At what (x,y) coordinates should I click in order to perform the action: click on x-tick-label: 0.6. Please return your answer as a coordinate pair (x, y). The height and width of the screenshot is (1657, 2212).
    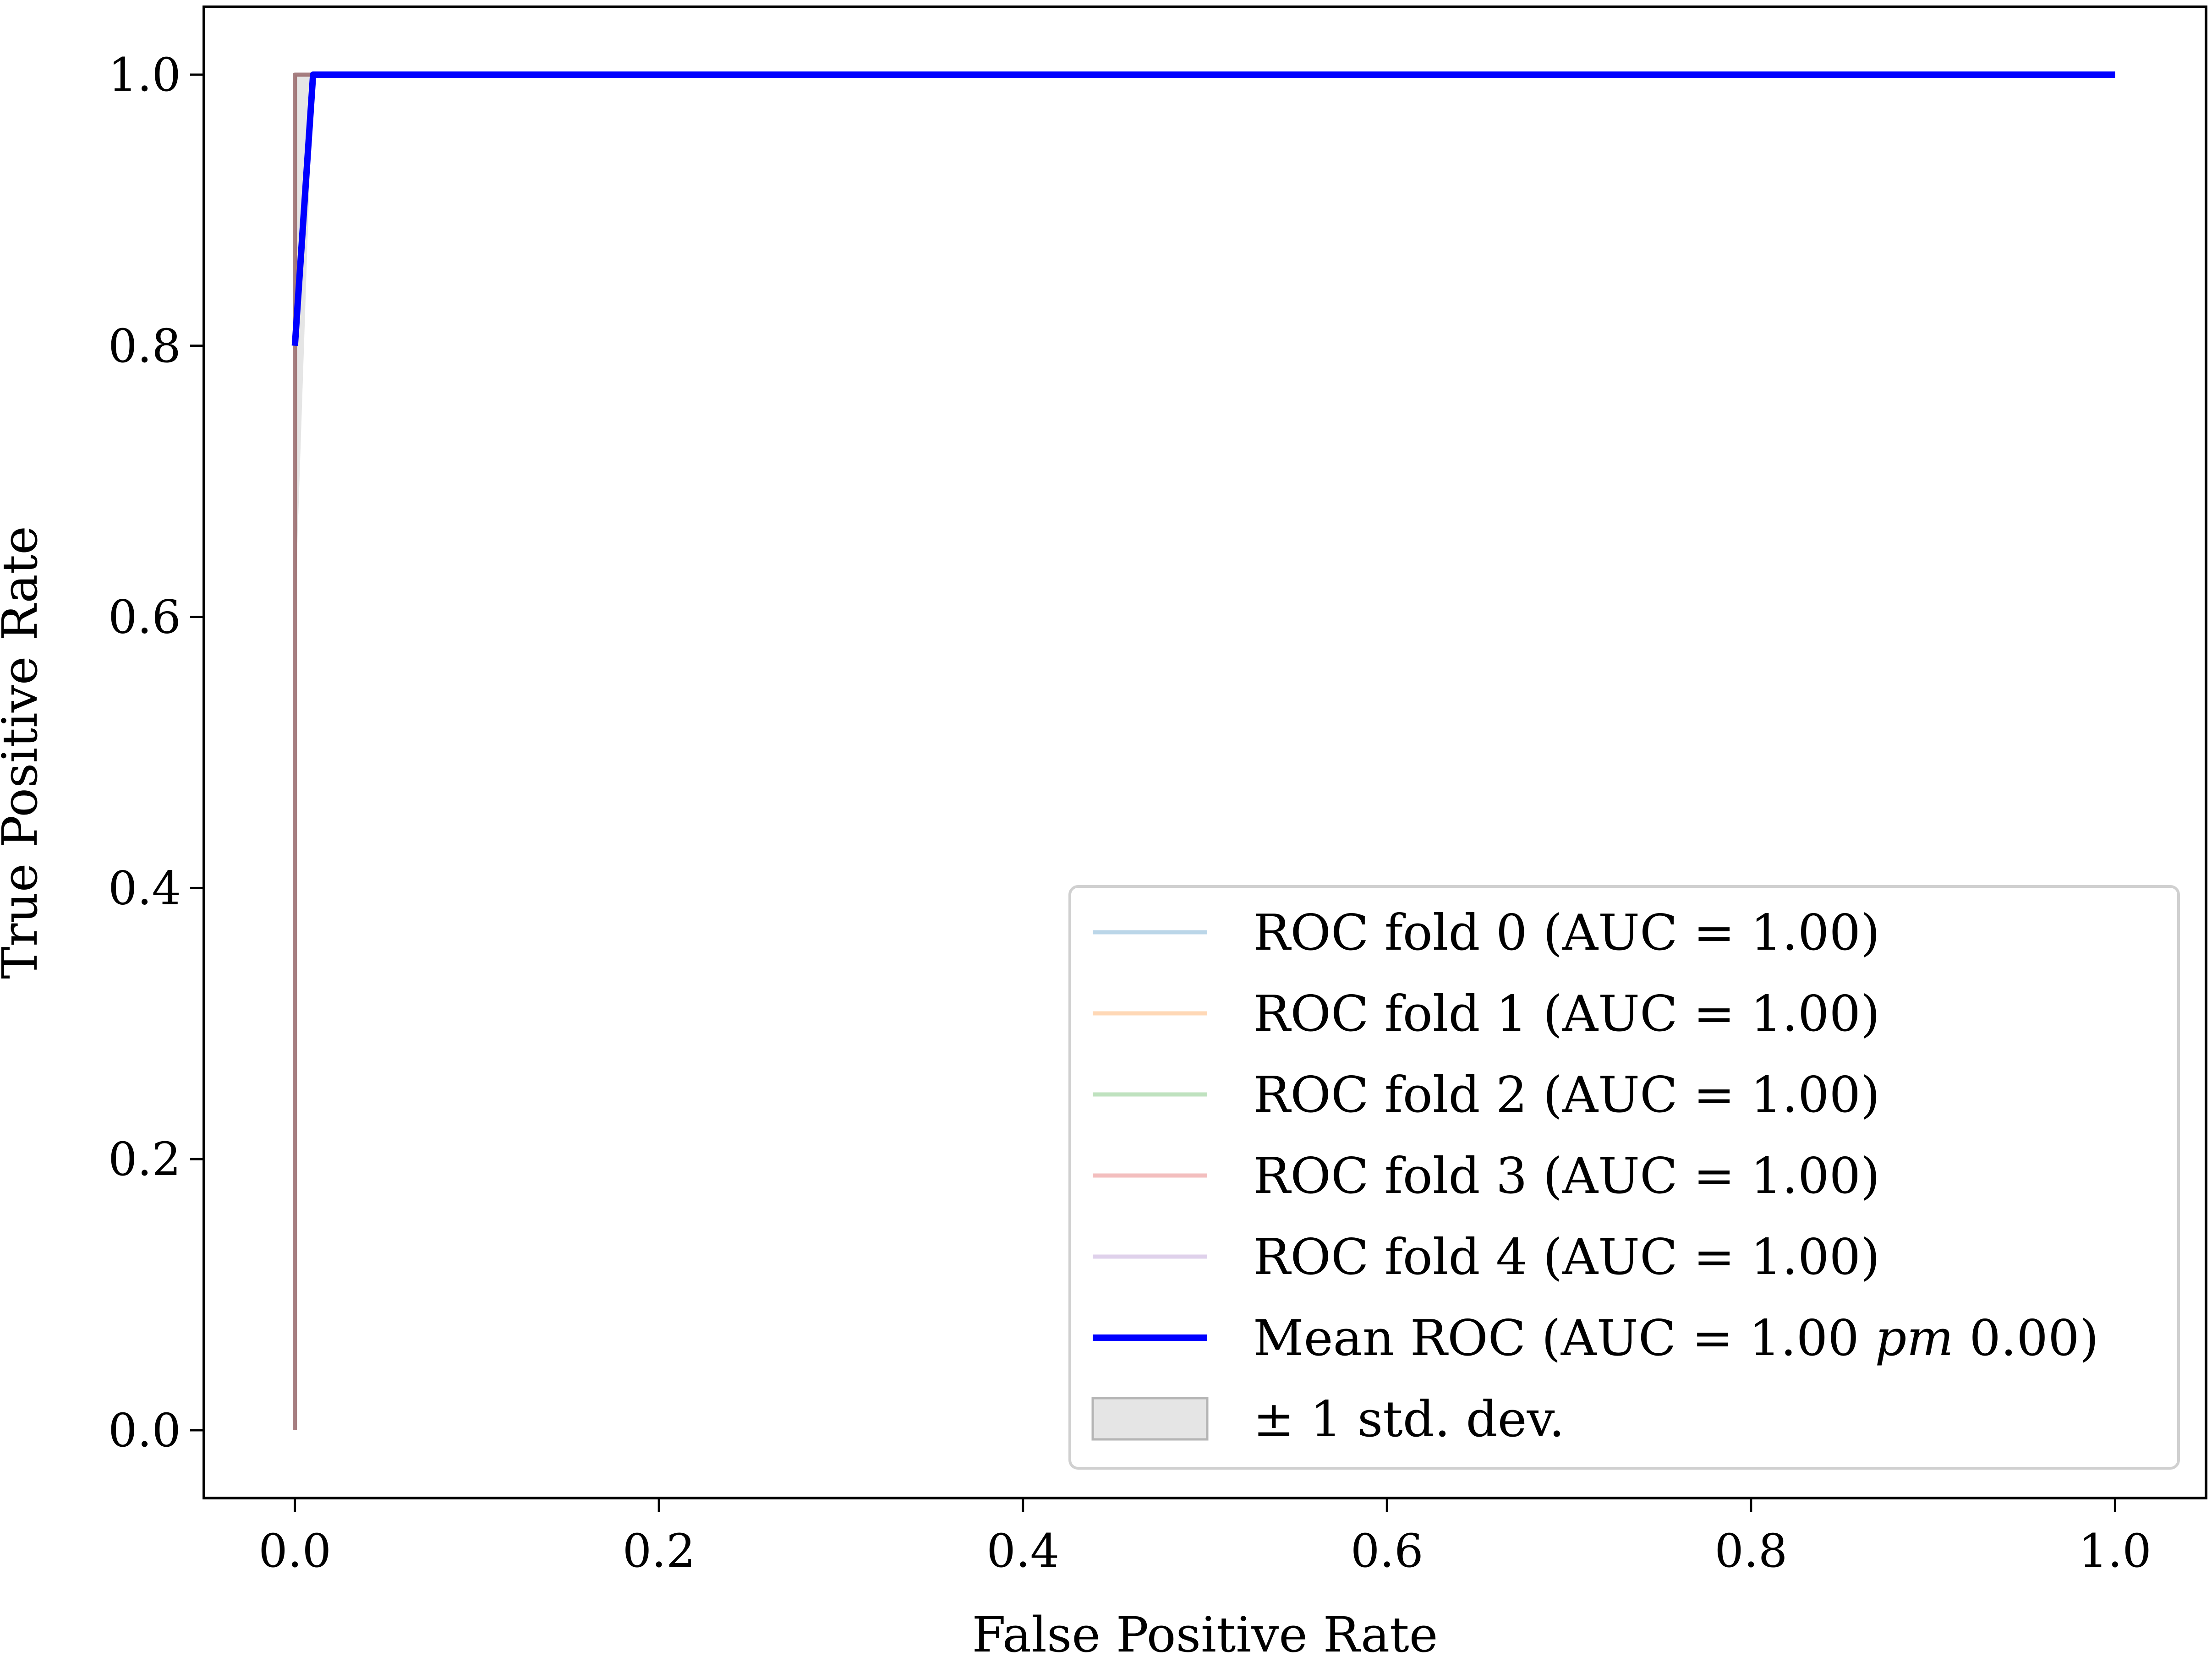
    Looking at the image, I should click on (1387, 1551).